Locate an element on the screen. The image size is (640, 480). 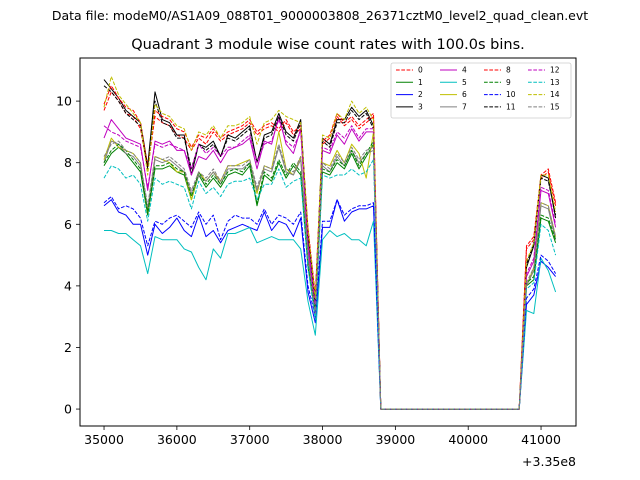
legend-frame is located at coordinates (481, 90).